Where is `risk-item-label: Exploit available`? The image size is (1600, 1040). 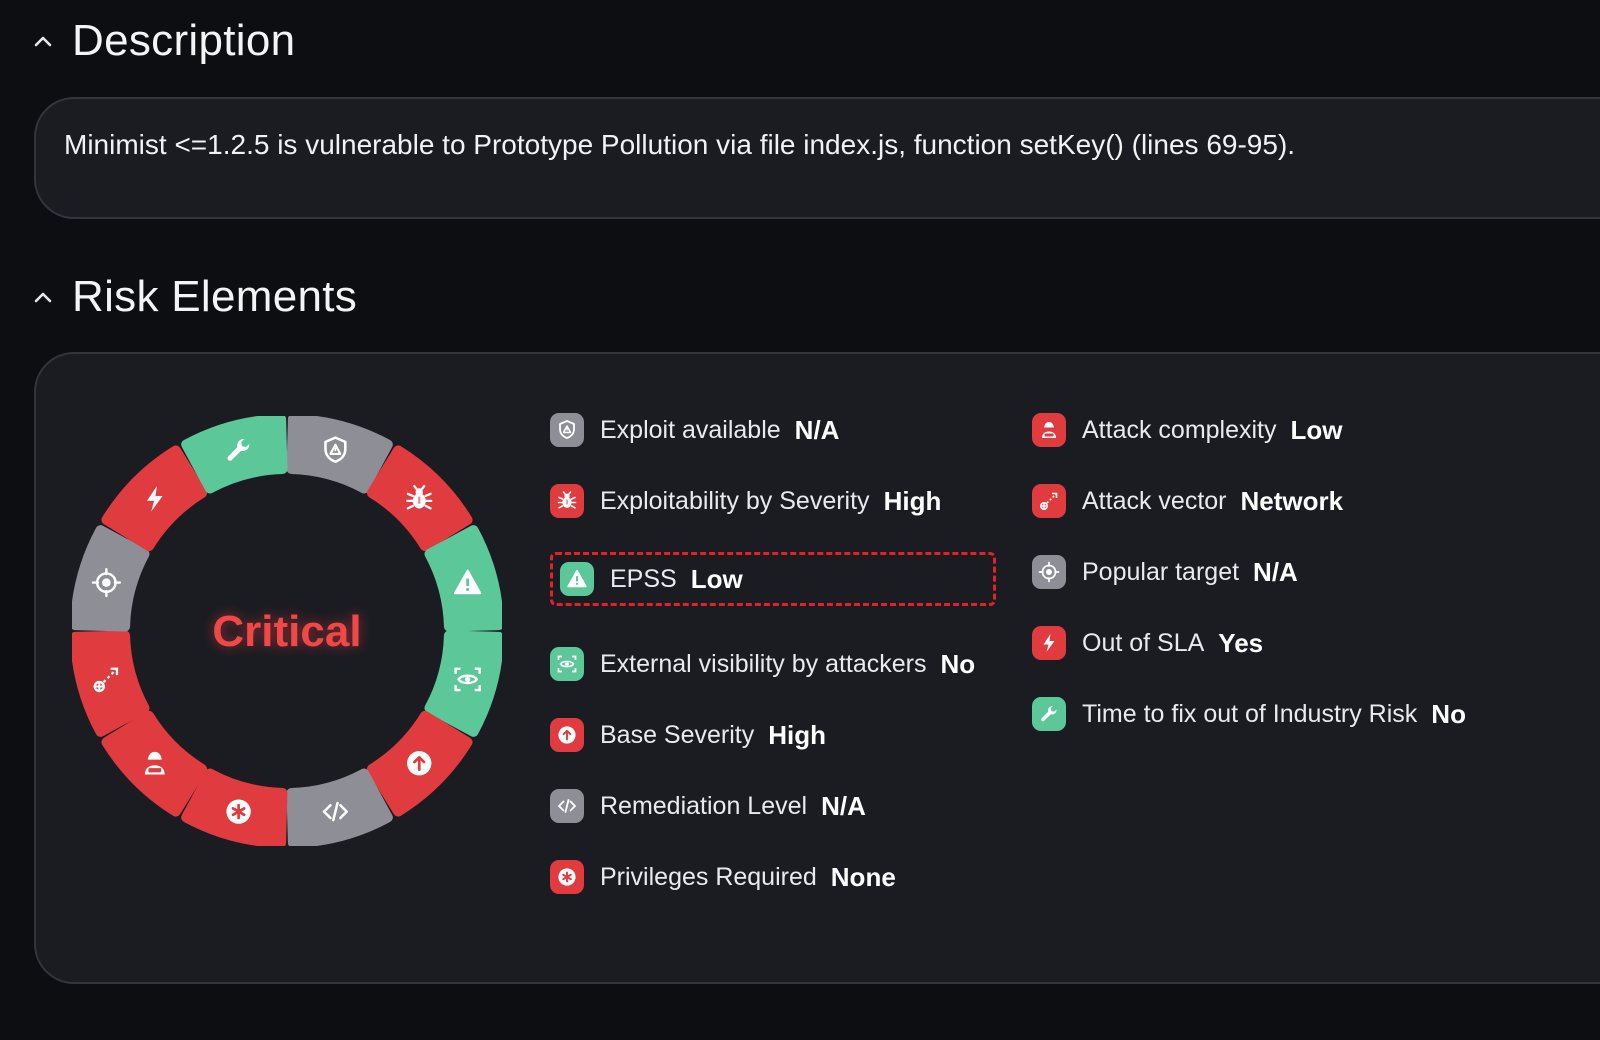 risk-item-label: Exploit available is located at coordinates (690, 429).